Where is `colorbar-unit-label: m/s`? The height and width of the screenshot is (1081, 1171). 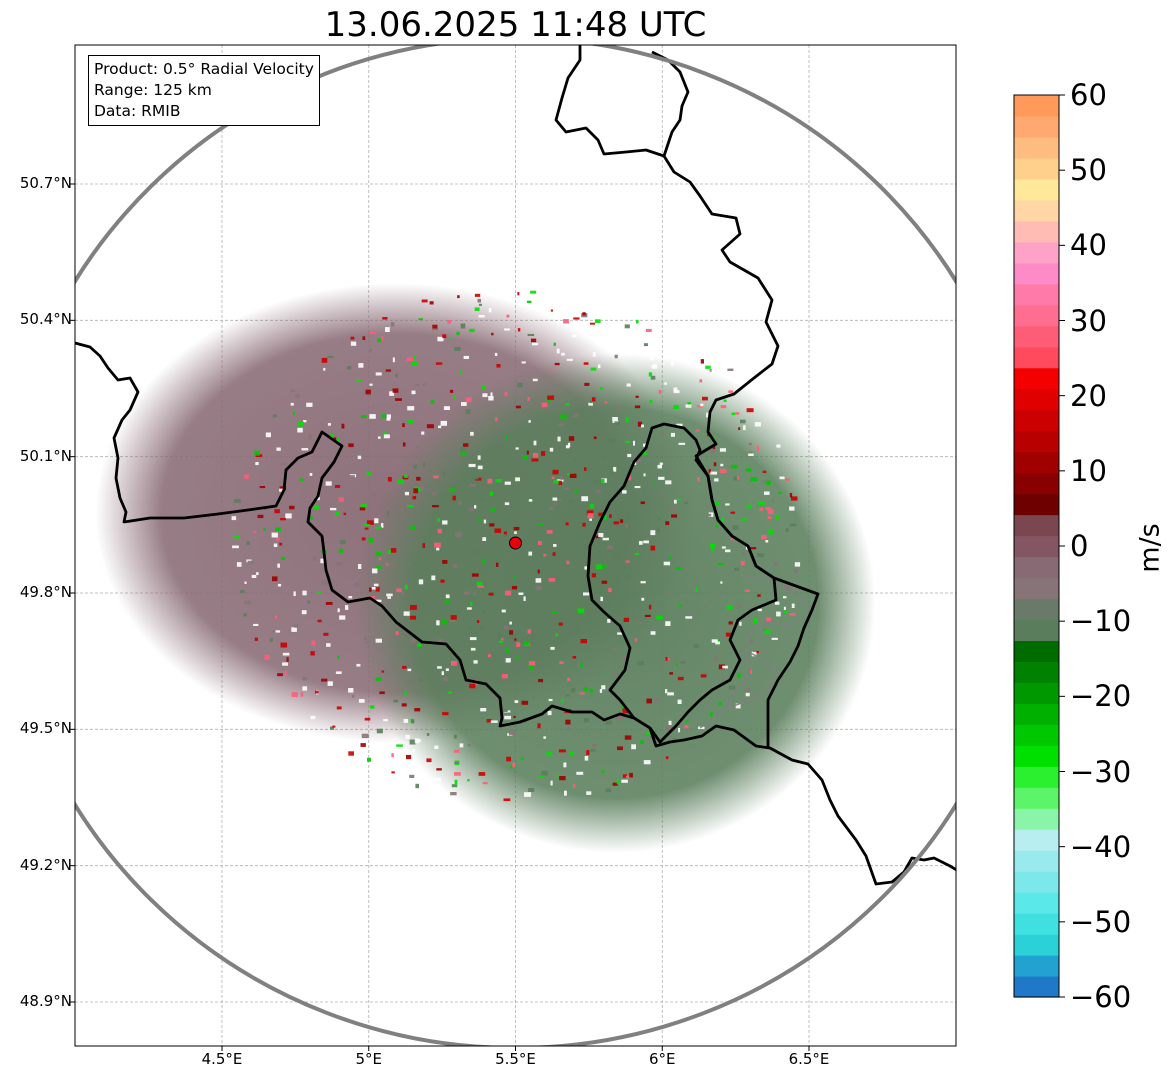
colorbar-unit-label: m/s is located at coordinates (1150, 548).